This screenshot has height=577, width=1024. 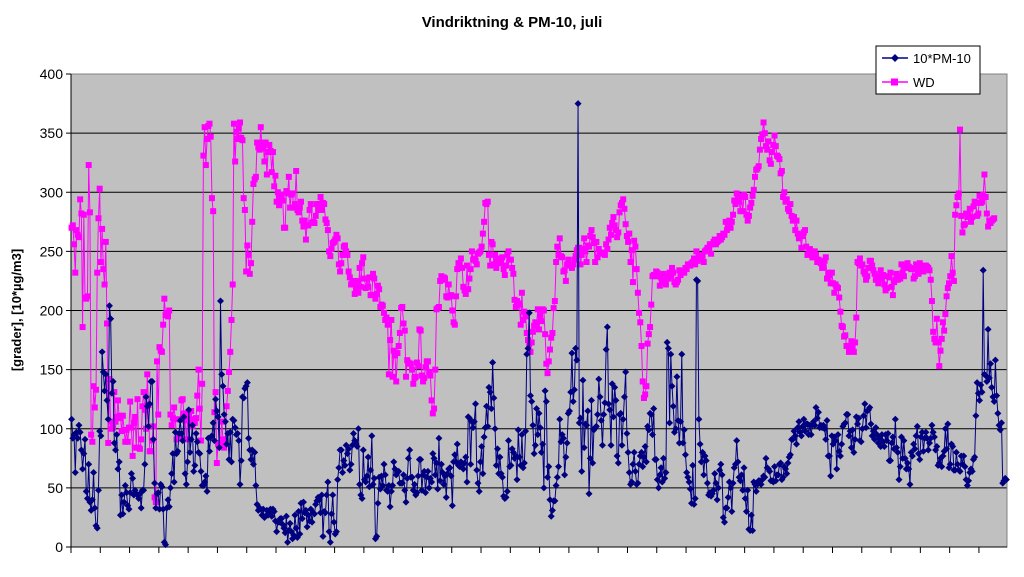 What do you see at coordinates (59, 547) in the screenshot?
I see `y-tick-label: 0` at bounding box center [59, 547].